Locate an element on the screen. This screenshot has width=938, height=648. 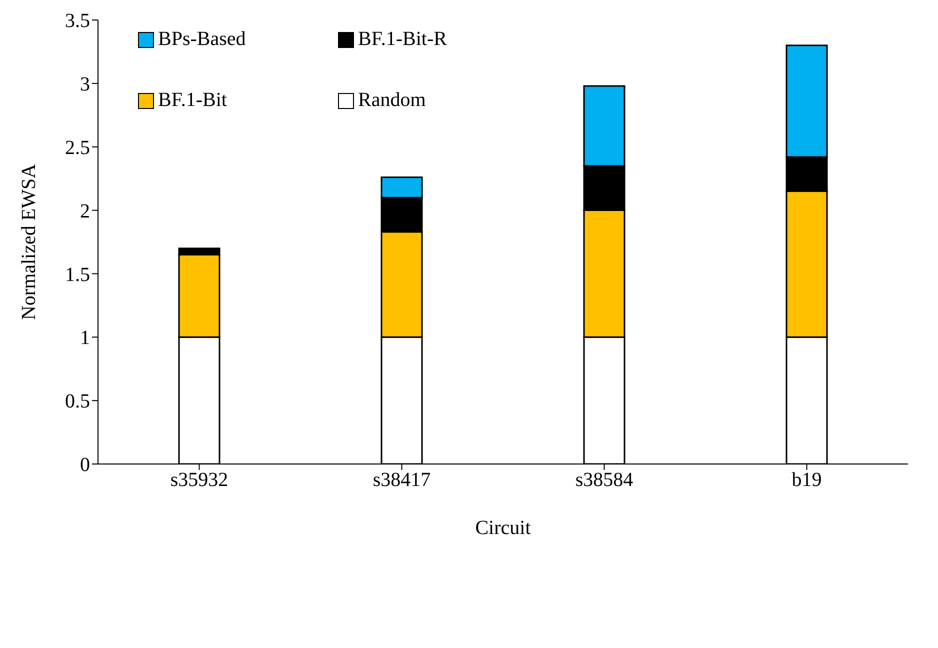
legend-label: BF.1-Bit-R is located at coordinates (402, 39).